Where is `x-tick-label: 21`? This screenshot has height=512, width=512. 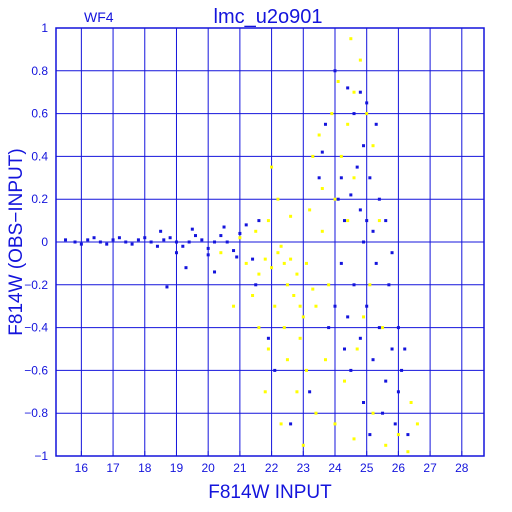
x-tick-label: 21 is located at coordinates (240, 468).